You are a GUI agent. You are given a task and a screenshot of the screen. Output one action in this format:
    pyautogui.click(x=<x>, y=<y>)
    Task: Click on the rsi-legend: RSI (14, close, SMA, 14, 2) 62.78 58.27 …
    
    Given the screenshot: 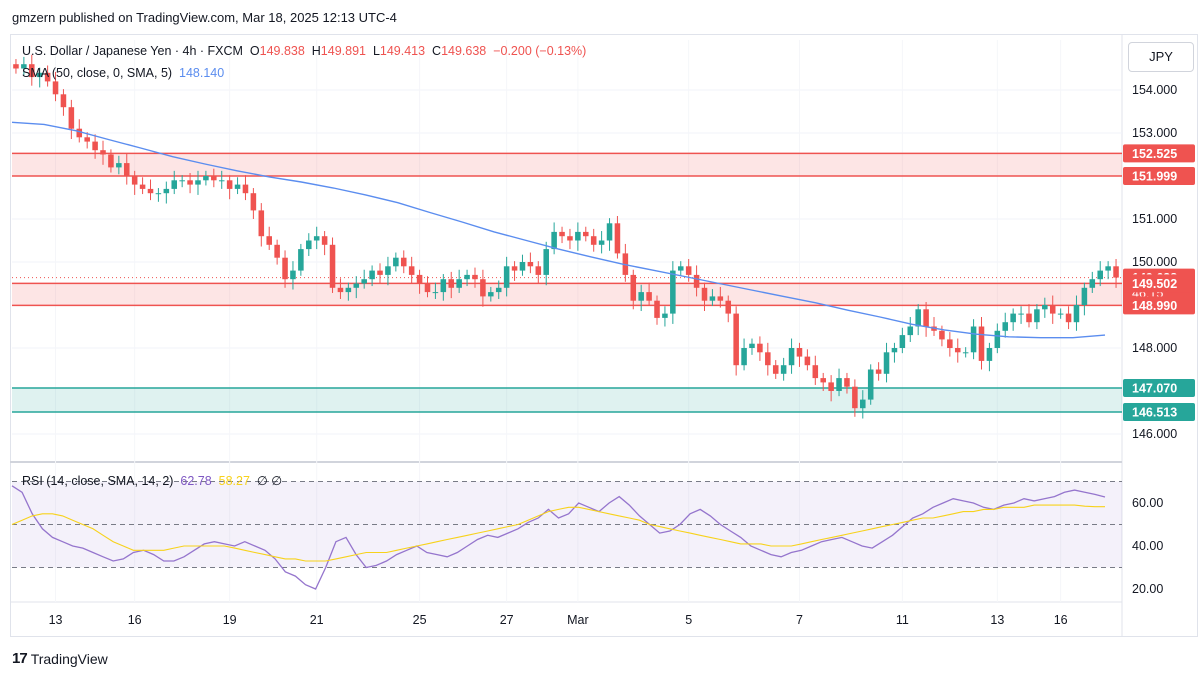 What is the action you would take?
    pyautogui.click(x=152, y=480)
    